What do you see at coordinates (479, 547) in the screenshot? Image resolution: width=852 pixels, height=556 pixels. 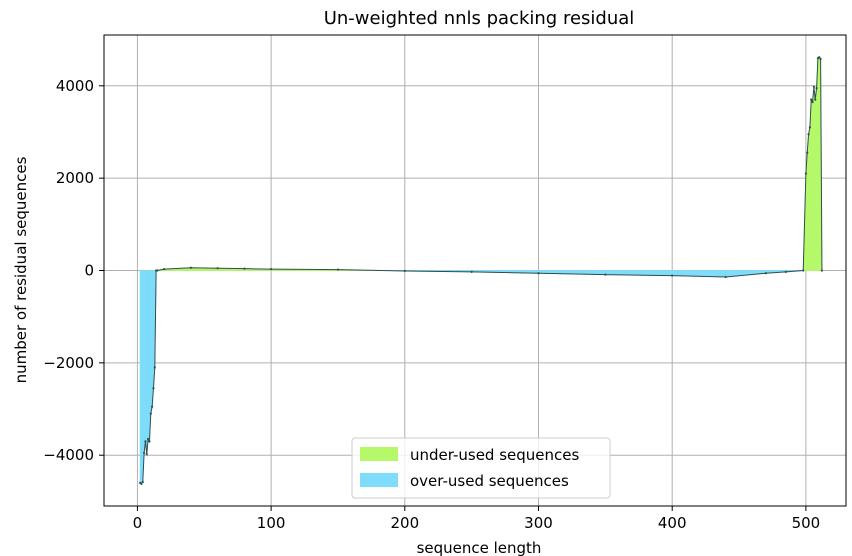 I see `x-axis-title: sequence length` at bounding box center [479, 547].